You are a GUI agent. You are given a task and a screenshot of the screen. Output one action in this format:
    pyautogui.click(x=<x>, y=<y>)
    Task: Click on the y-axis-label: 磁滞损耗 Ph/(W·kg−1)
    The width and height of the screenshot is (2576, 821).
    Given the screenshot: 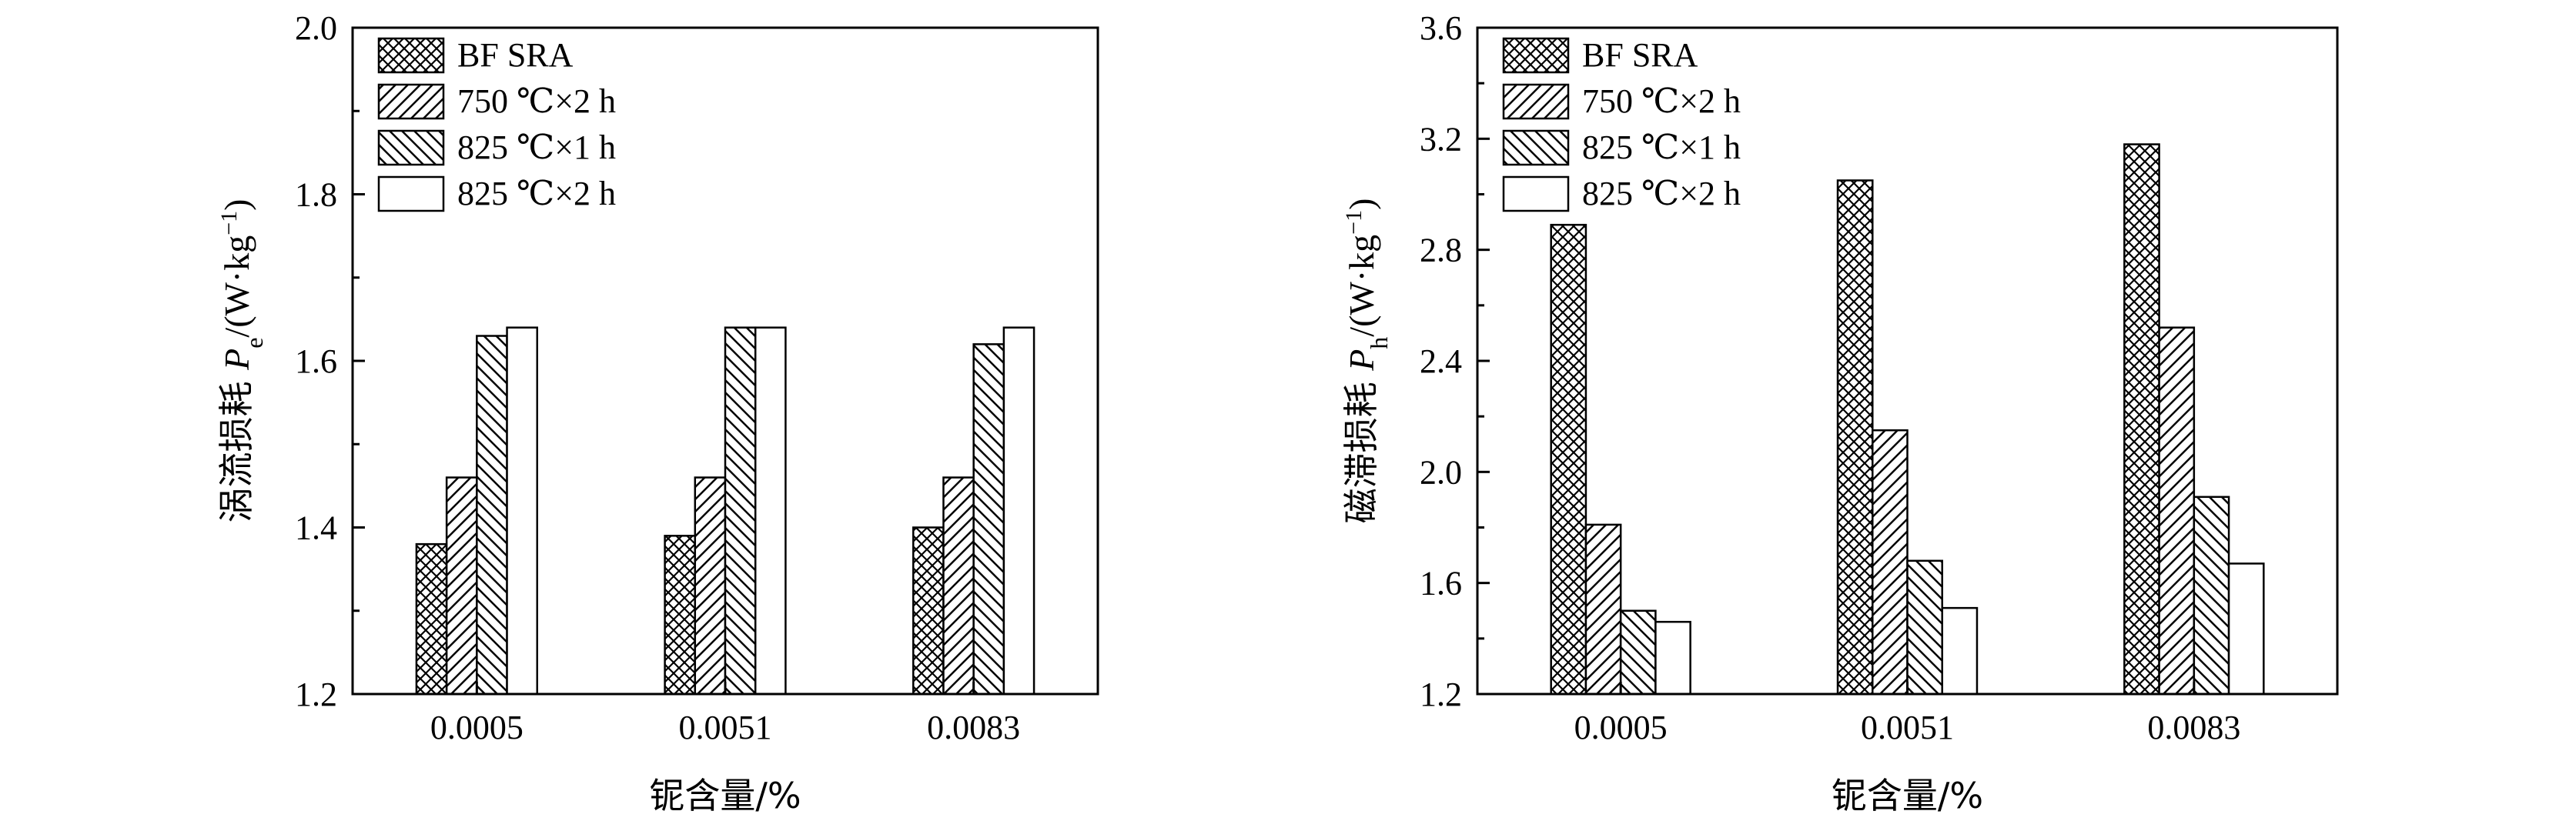 What is the action you would take?
    pyautogui.click(x=1367, y=361)
    